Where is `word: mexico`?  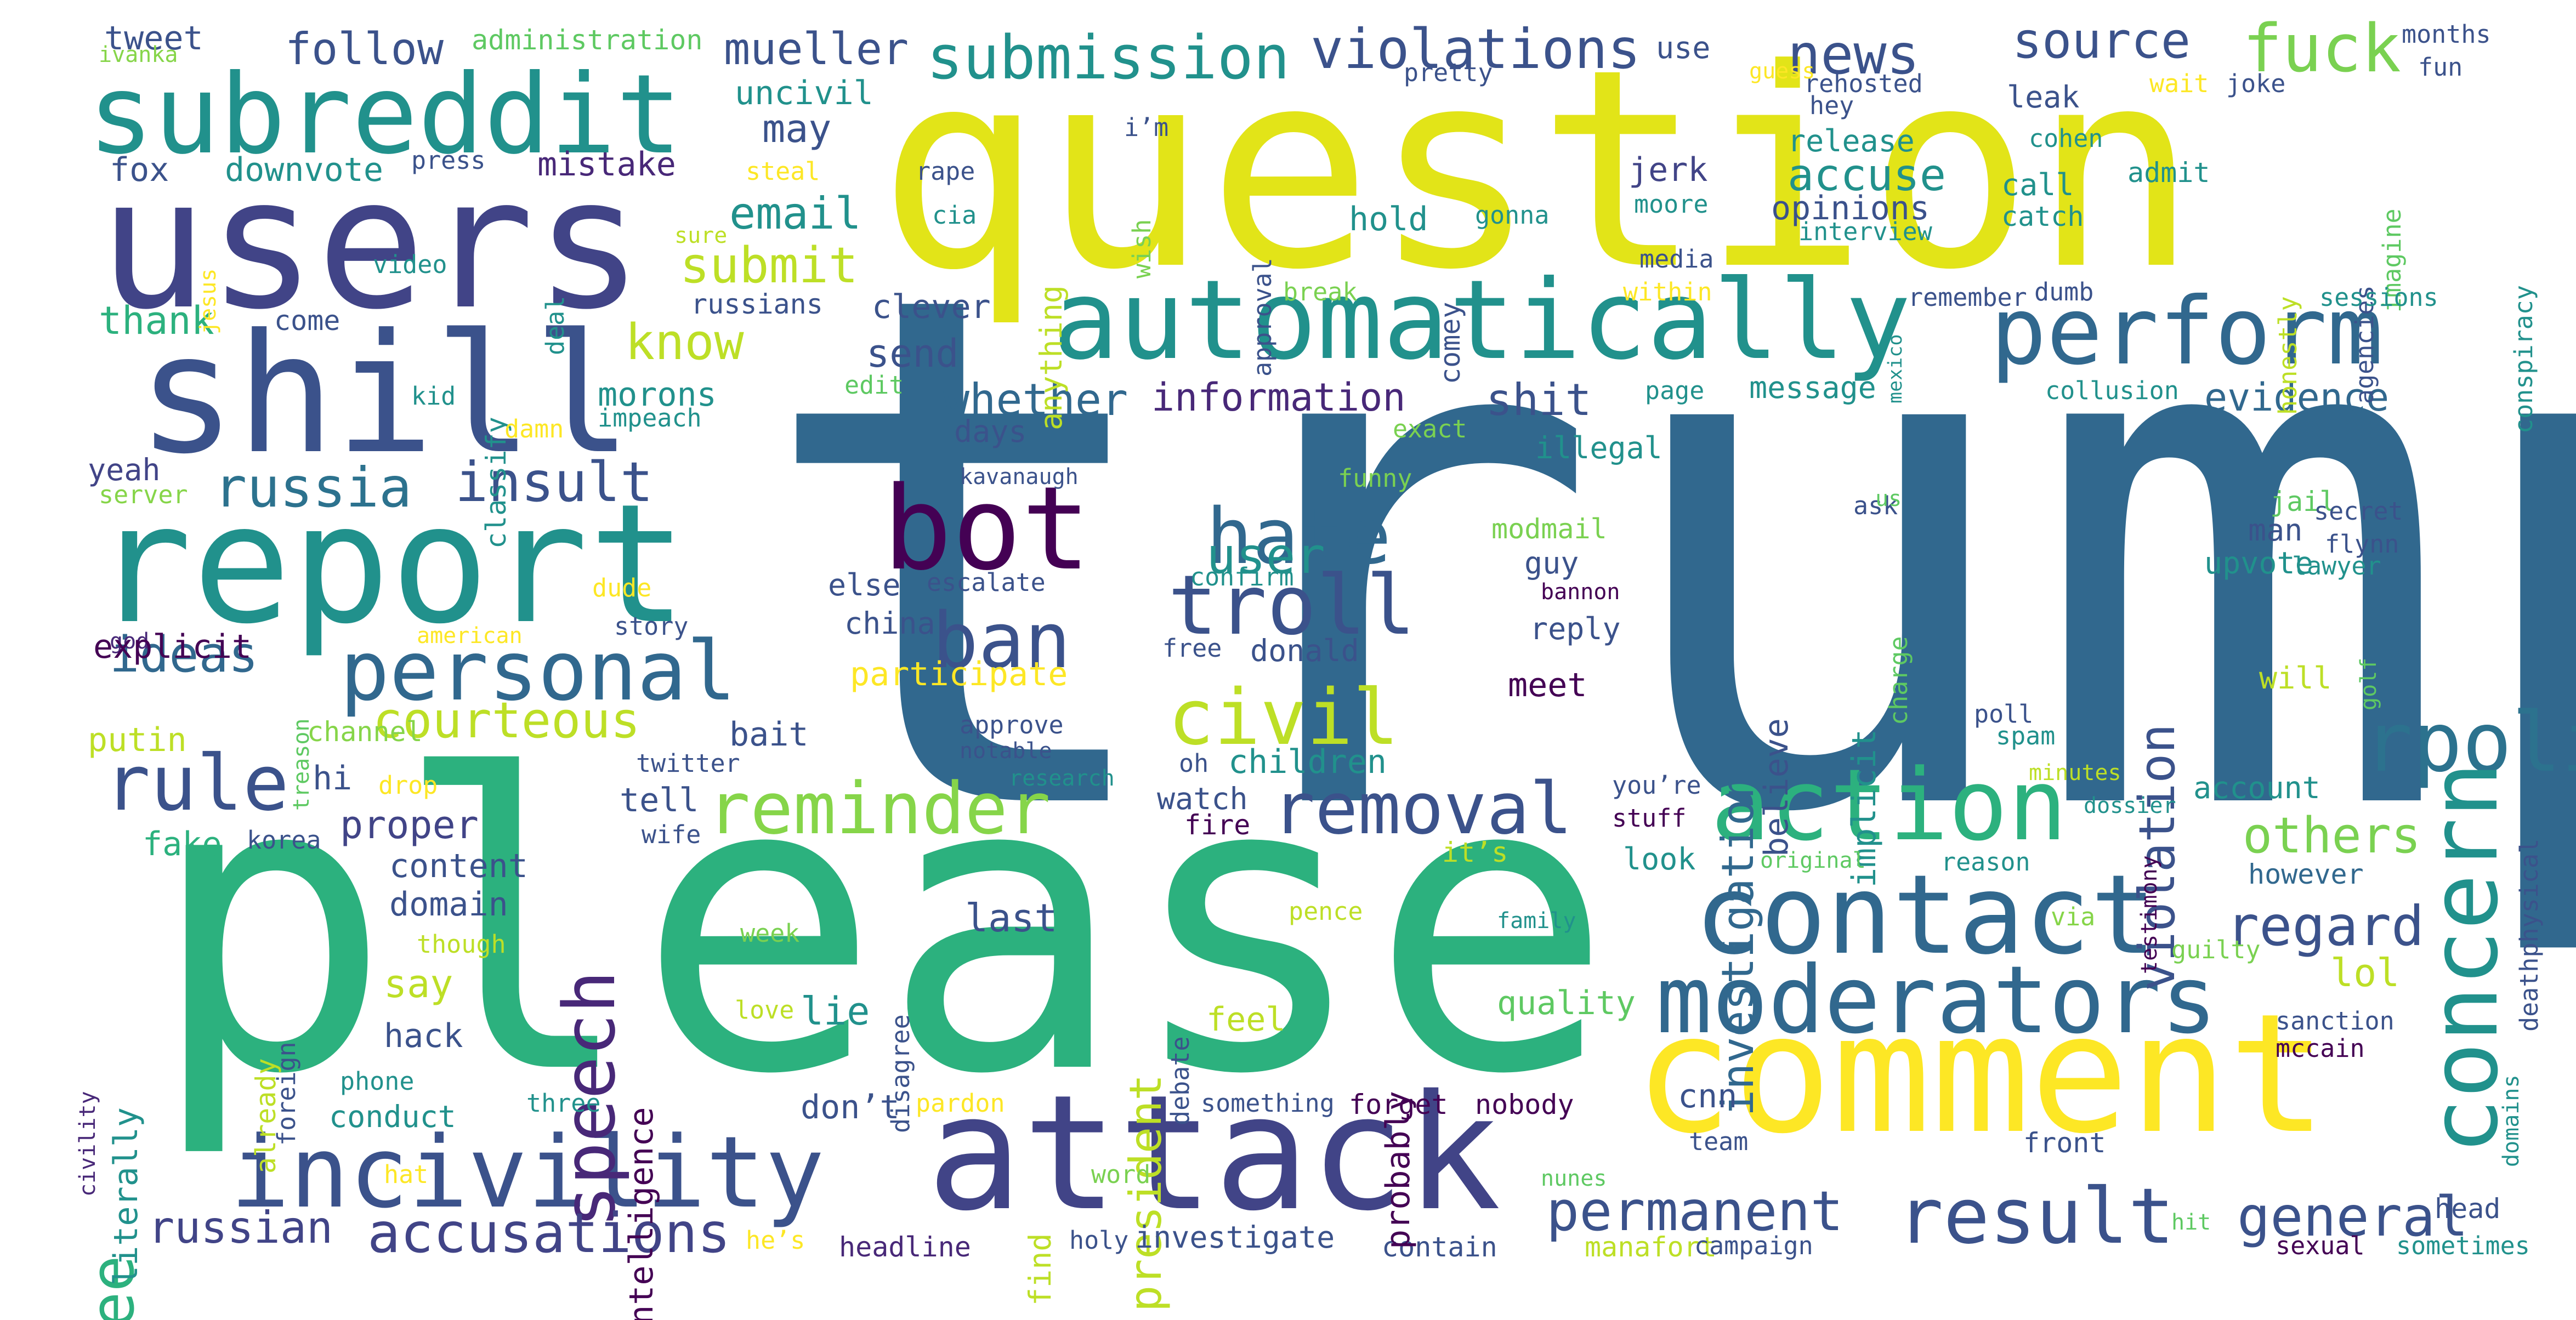 word: mexico is located at coordinates (1896, 369).